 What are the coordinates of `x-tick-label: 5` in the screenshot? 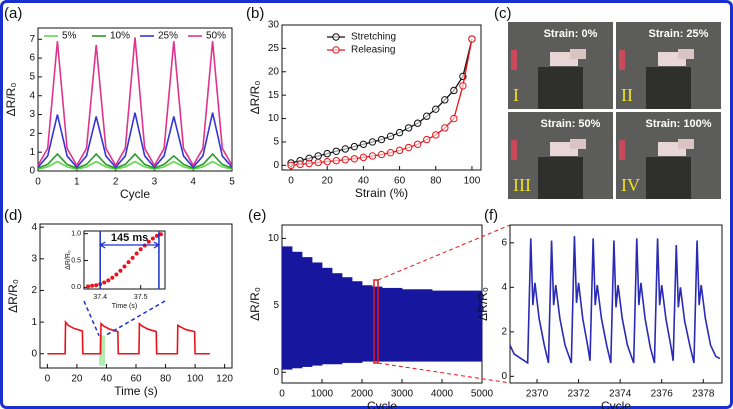 It's located at (232, 182).